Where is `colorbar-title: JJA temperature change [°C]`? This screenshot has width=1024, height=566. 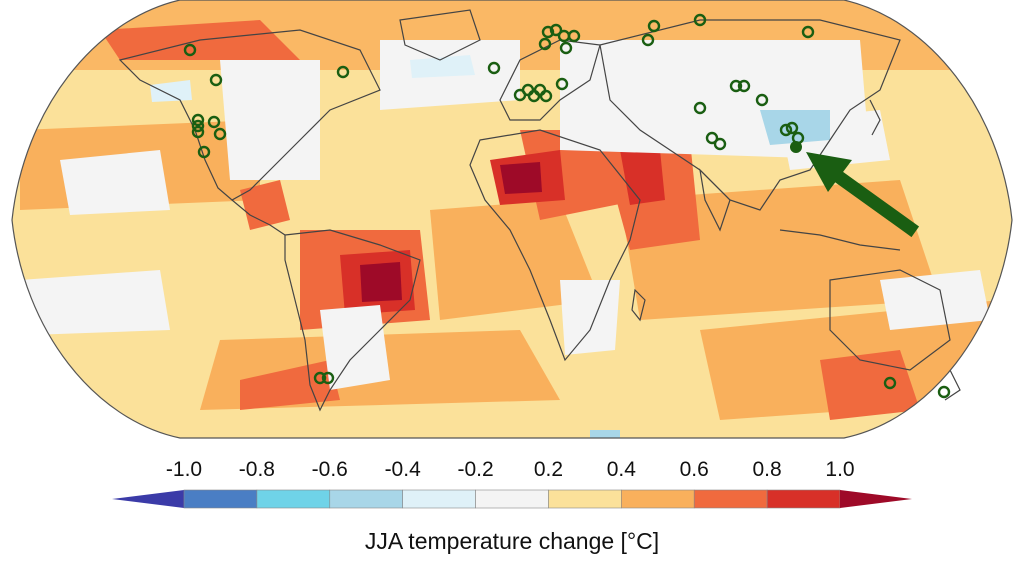 colorbar-title: JJA temperature change [°C] is located at coordinates (512, 541).